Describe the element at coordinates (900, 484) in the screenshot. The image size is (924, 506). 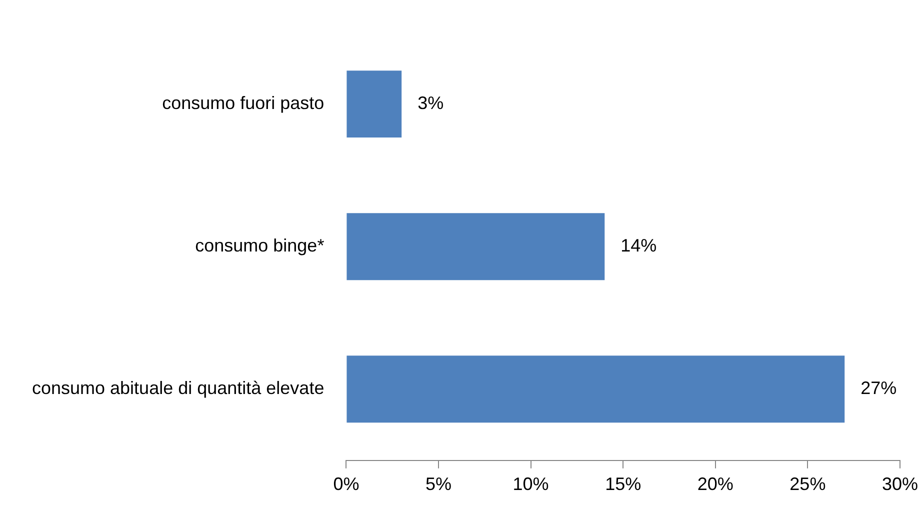
I see `x-tick-label: 30%` at that location.